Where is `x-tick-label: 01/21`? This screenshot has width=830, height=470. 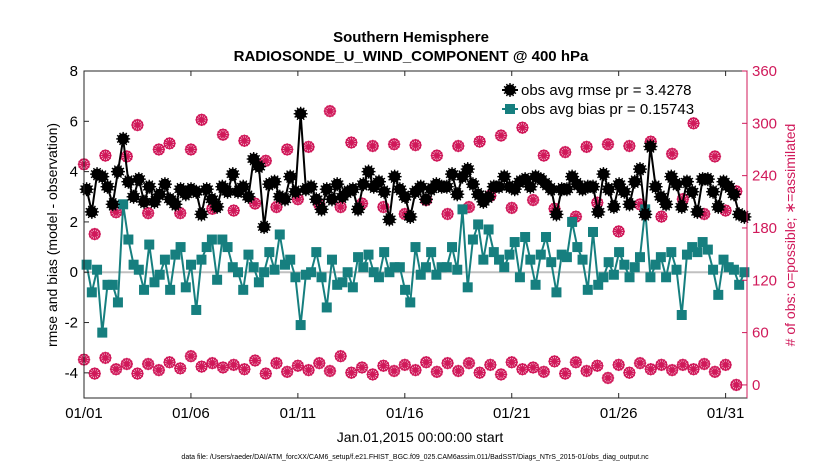 x-tick-label: 01/21 is located at coordinates (512, 413).